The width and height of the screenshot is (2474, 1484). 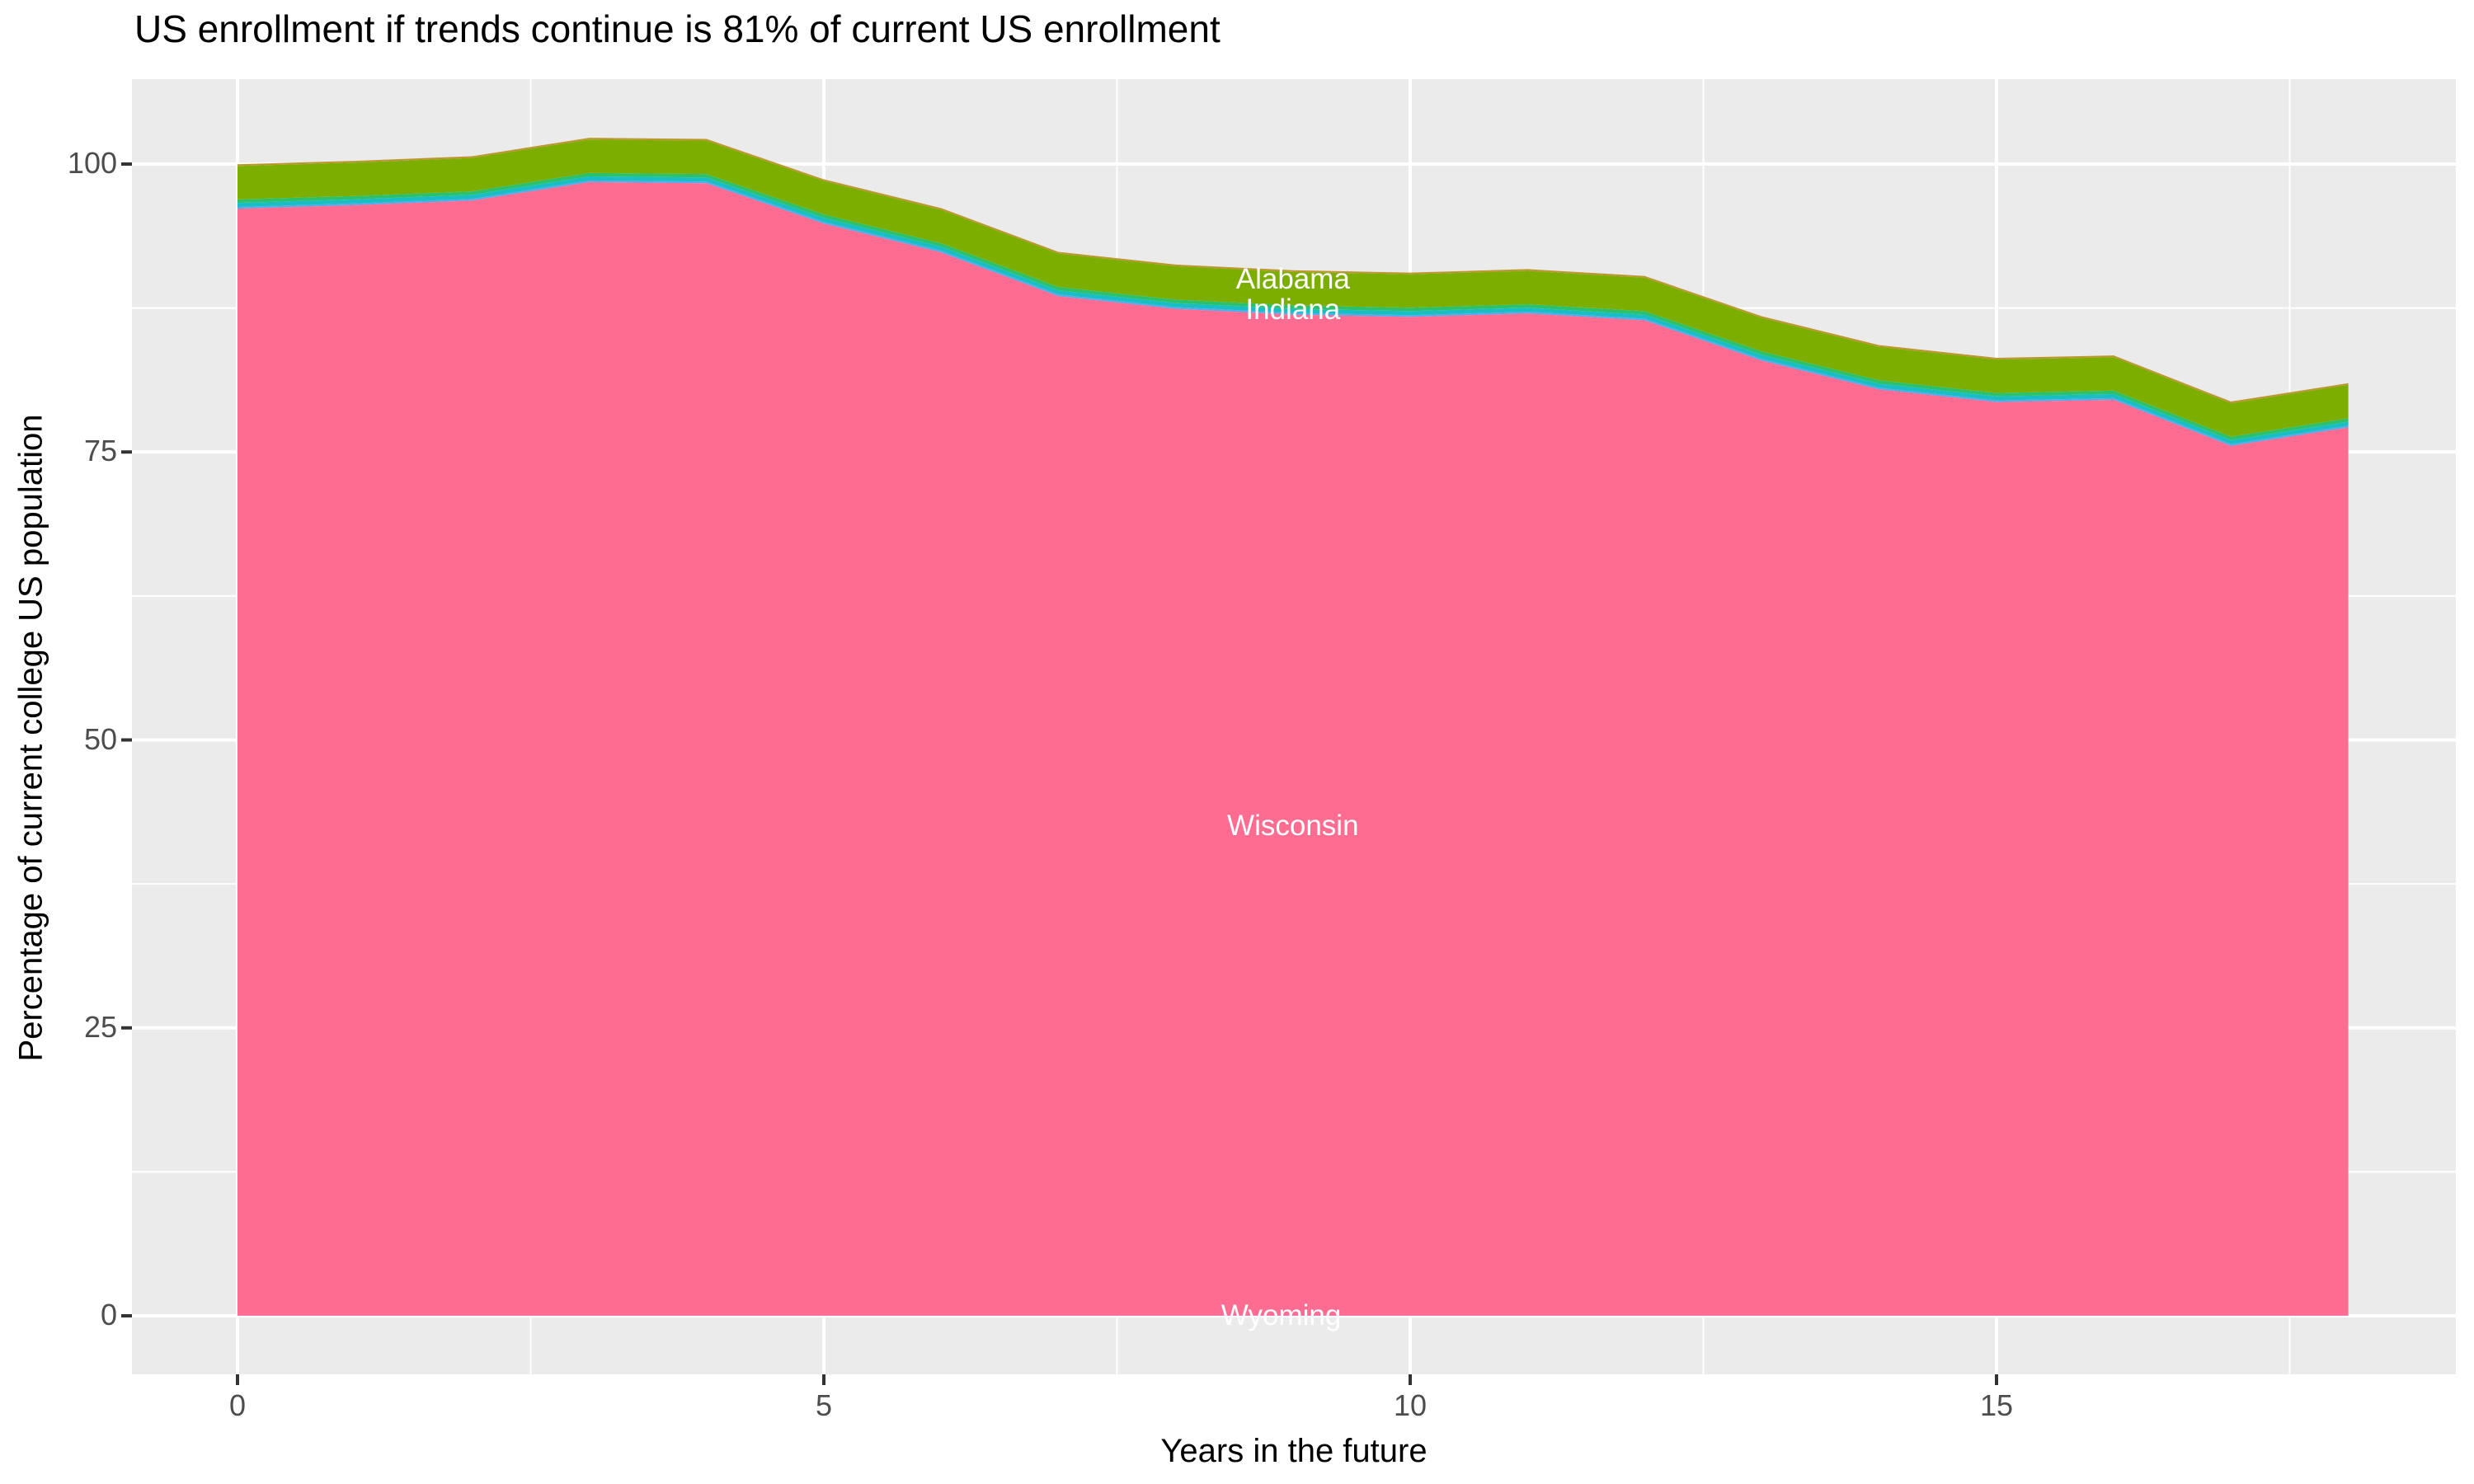 I want to click on y-tick-label-100: 100, so click(x=92, y=163).